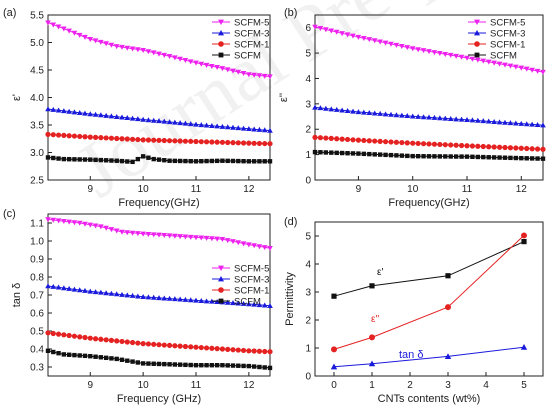  Describe the element at coordinates (308, 28) in the screenshot. I see `y-tick-label: 6` at that location.